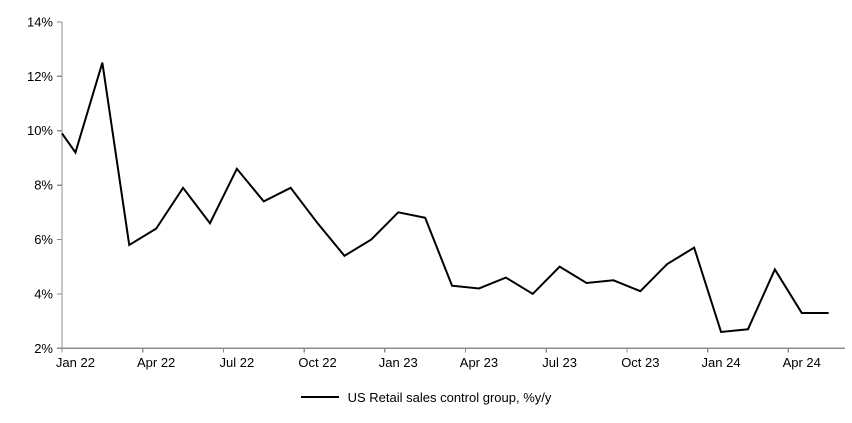 The width and height of the screenshot is (852, 423). I want to click on legend: US Retail sales control group, %y/y, so click(426, 397).